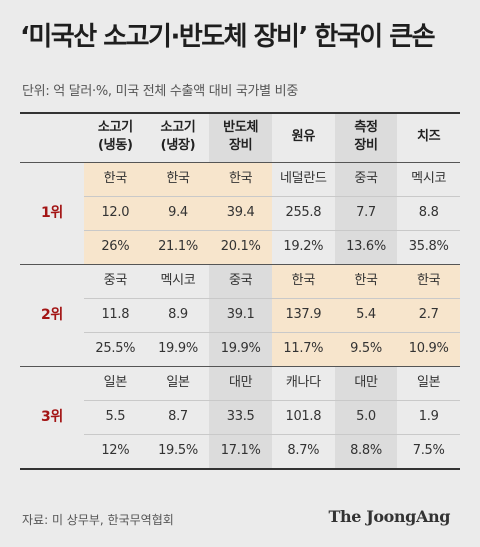  I want to click on share-cell: 35.8%, so click(428, 247).